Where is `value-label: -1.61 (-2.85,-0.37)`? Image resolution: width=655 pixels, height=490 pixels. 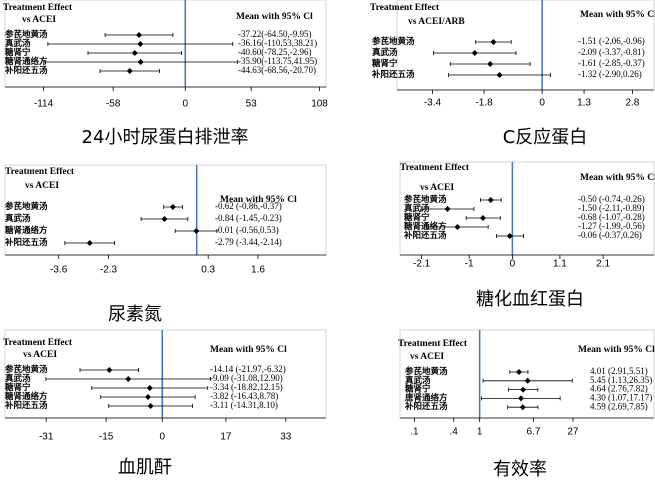
value-label: -1.61 (-2.85,-0.37) is located at coordinates (611, 63).